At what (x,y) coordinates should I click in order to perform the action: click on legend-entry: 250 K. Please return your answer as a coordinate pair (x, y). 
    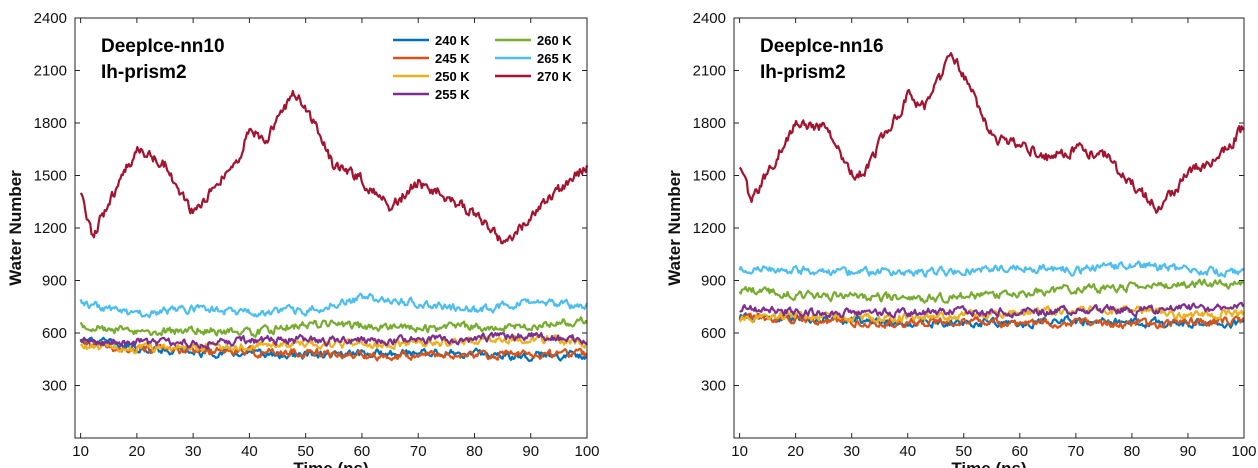
    Looking at the image, I should click on (452, 76).